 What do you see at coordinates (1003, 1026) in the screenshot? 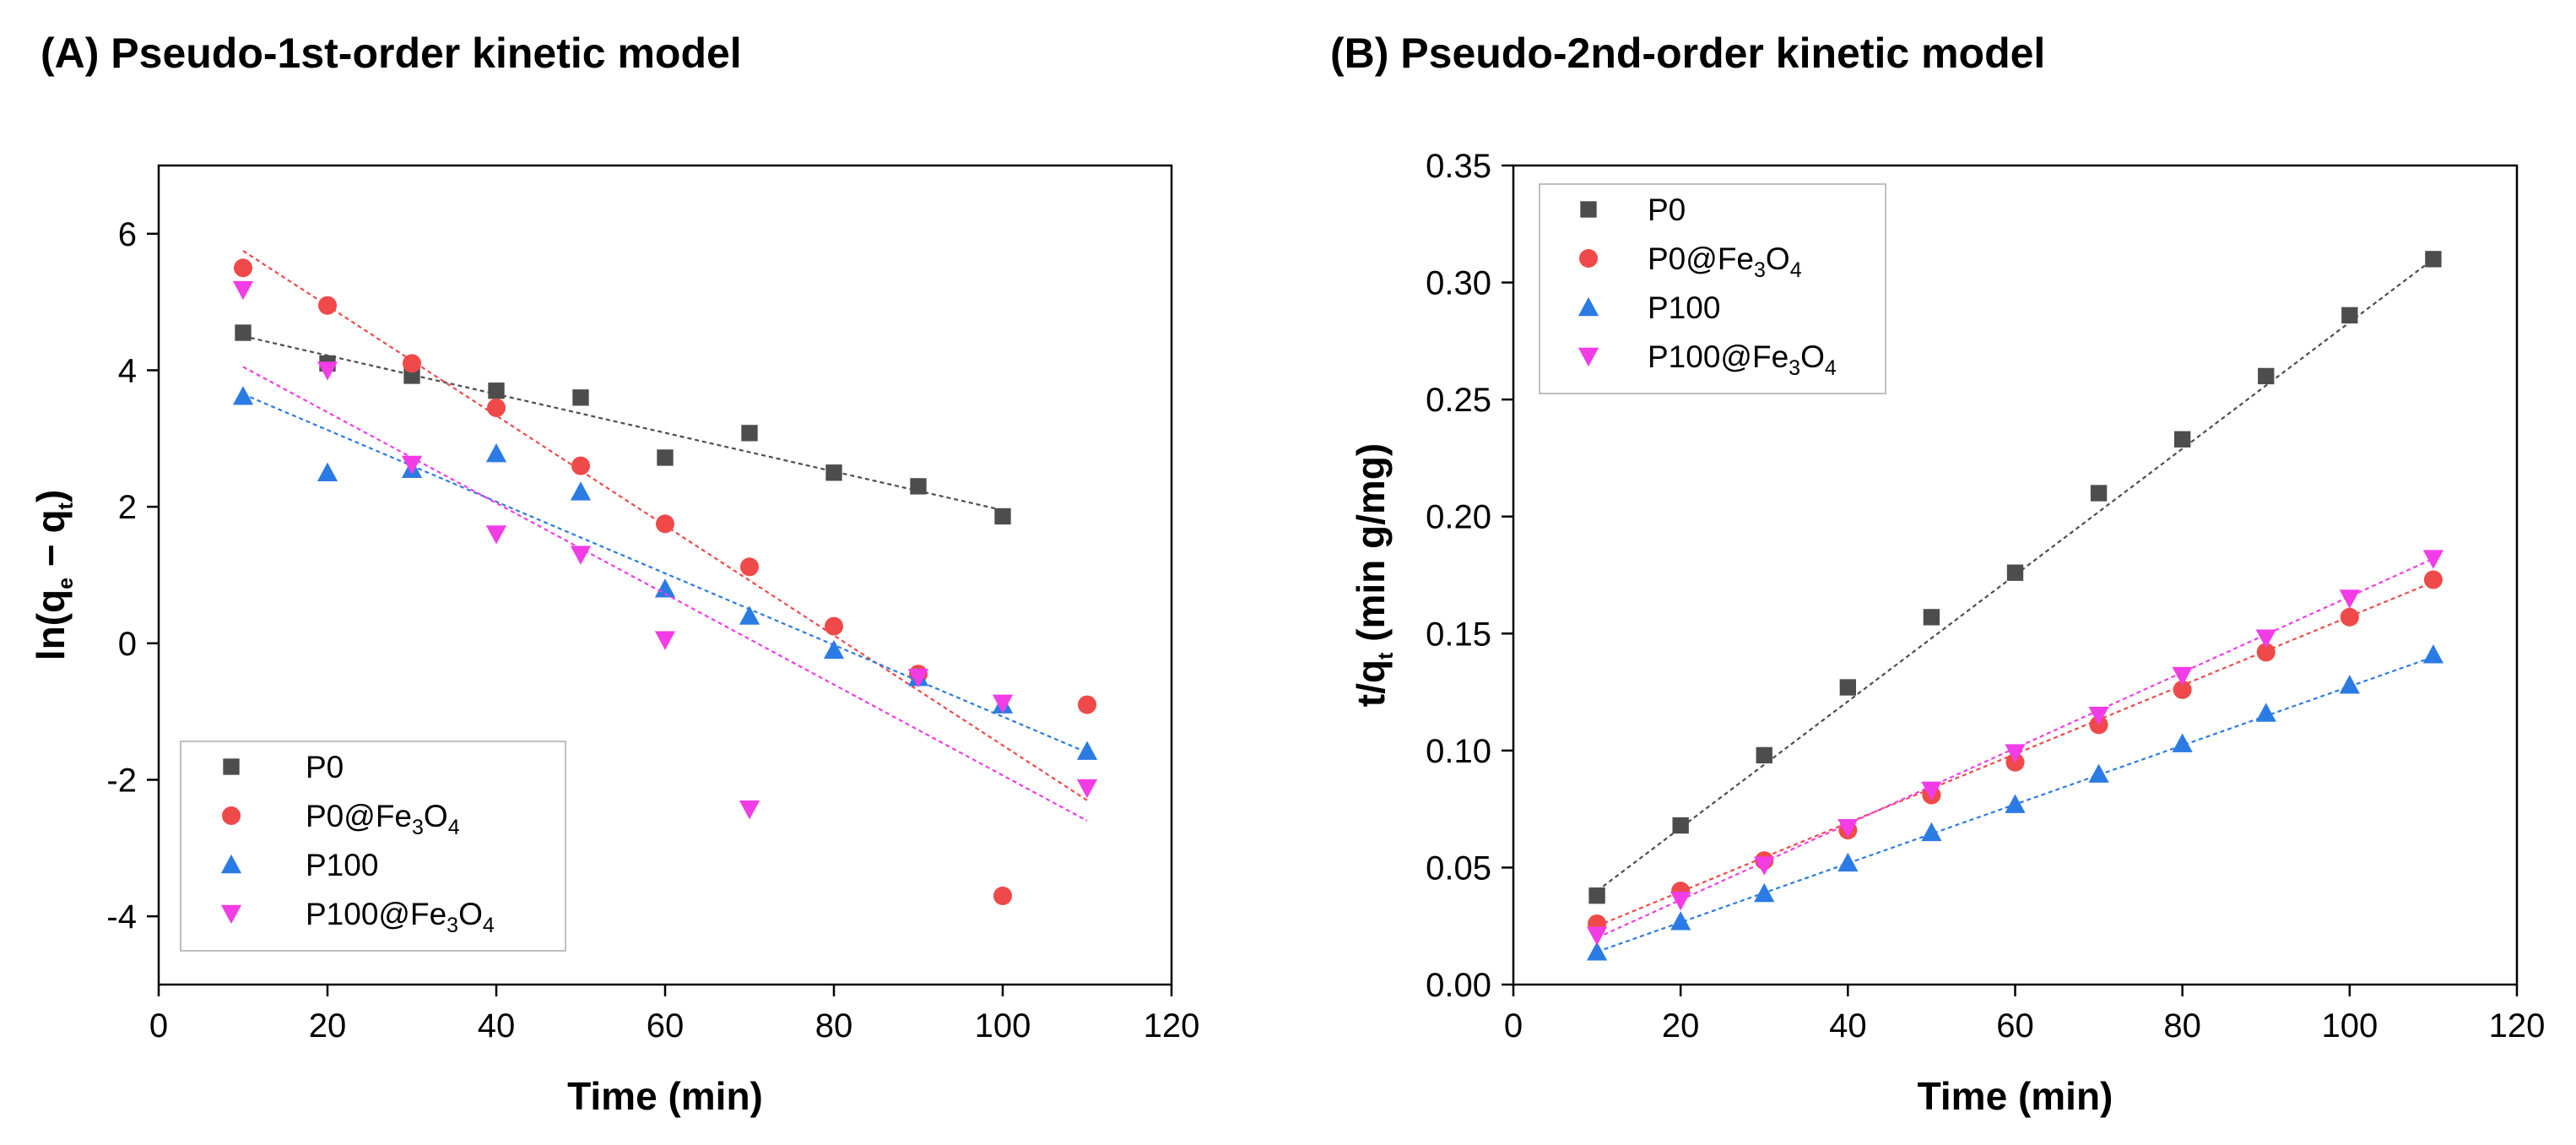
I see `x-tick-label: 100` at bounding box center [1003, 1026].